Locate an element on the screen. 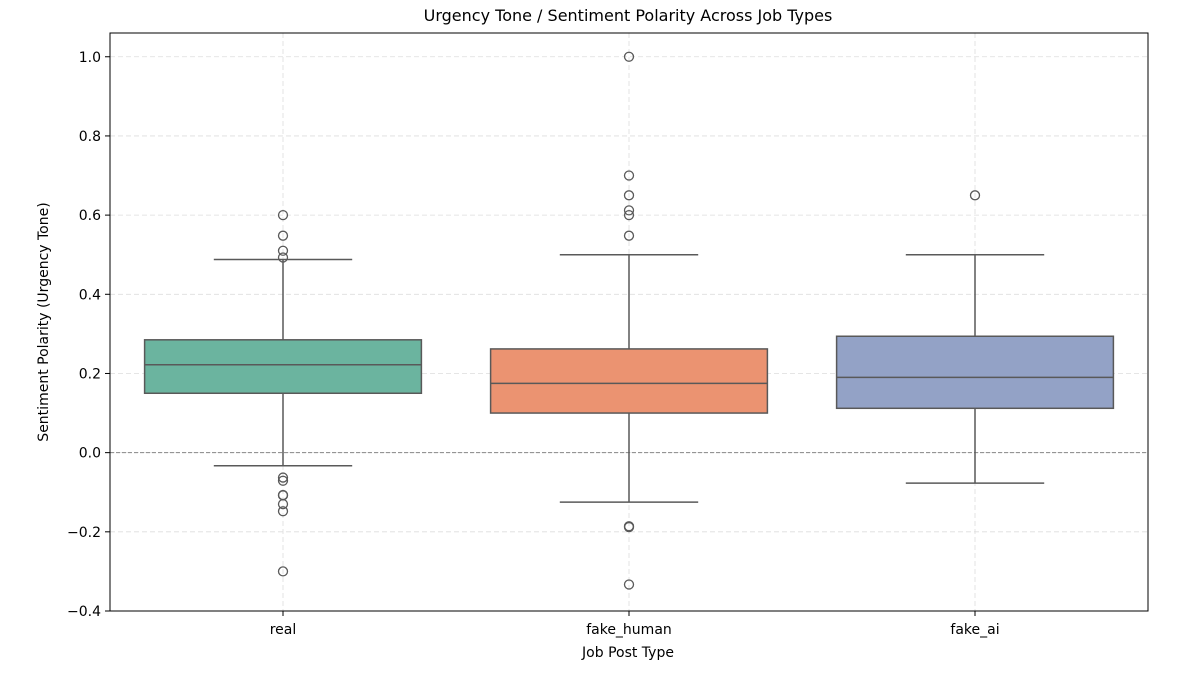  x-axis-ticks: real fake_human fake_ai is located at coordinates (635, 624).